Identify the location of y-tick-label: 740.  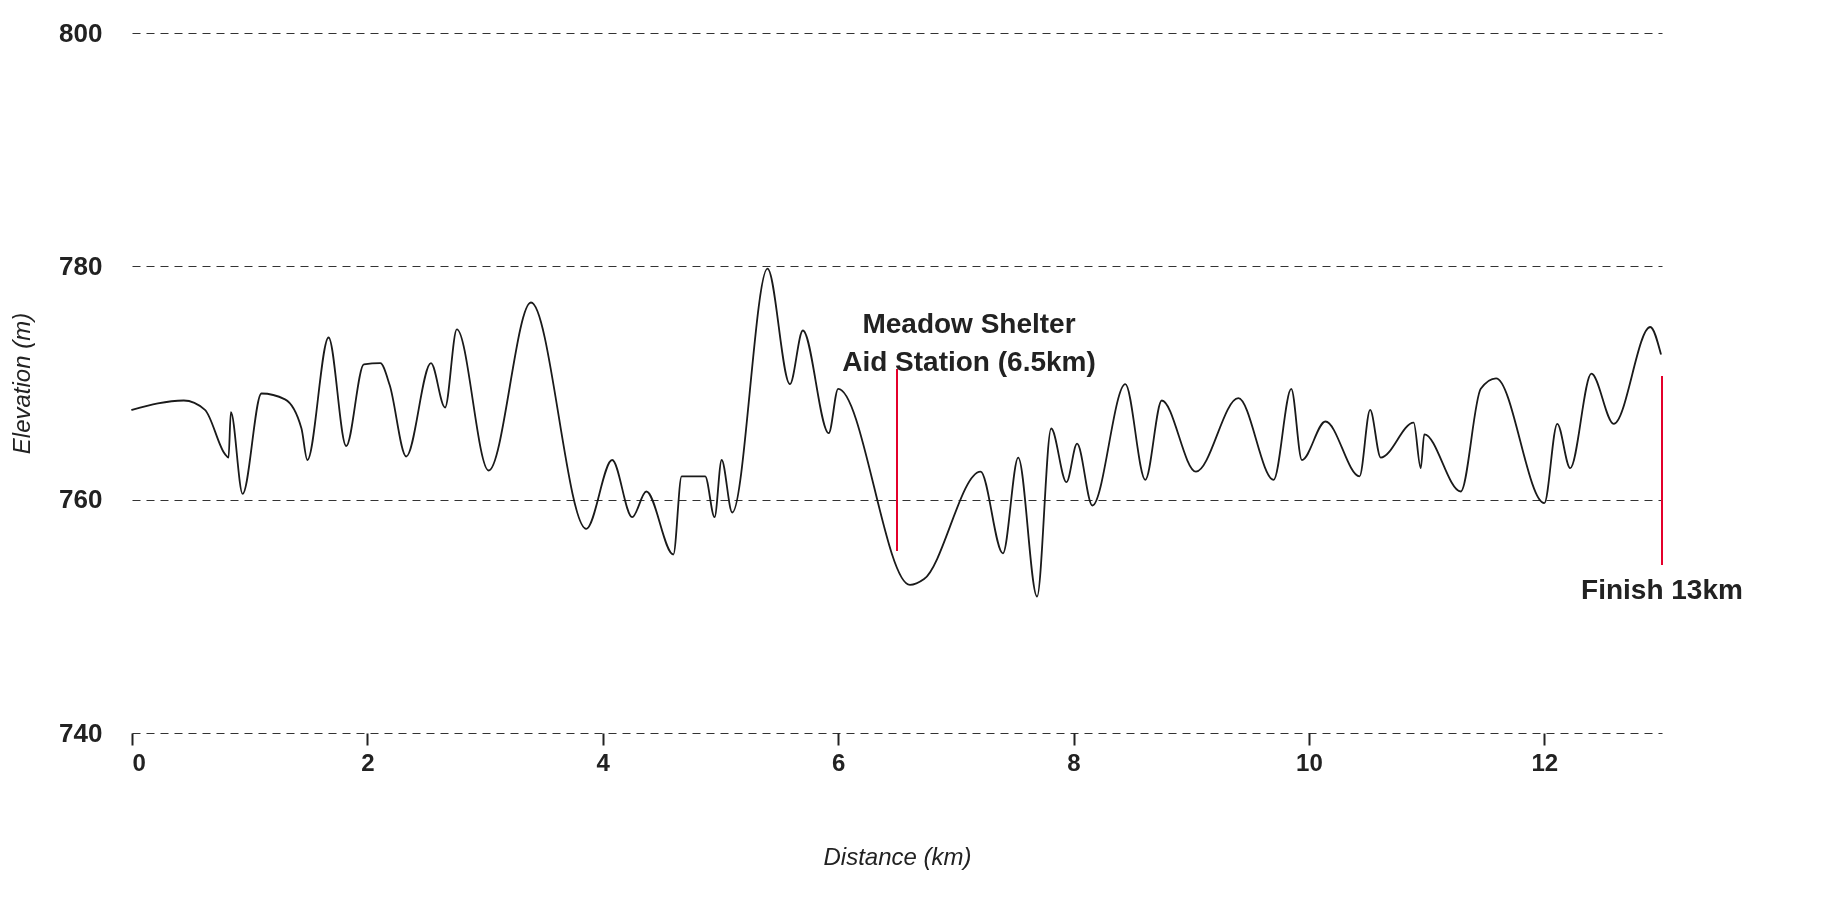
(81, 732).